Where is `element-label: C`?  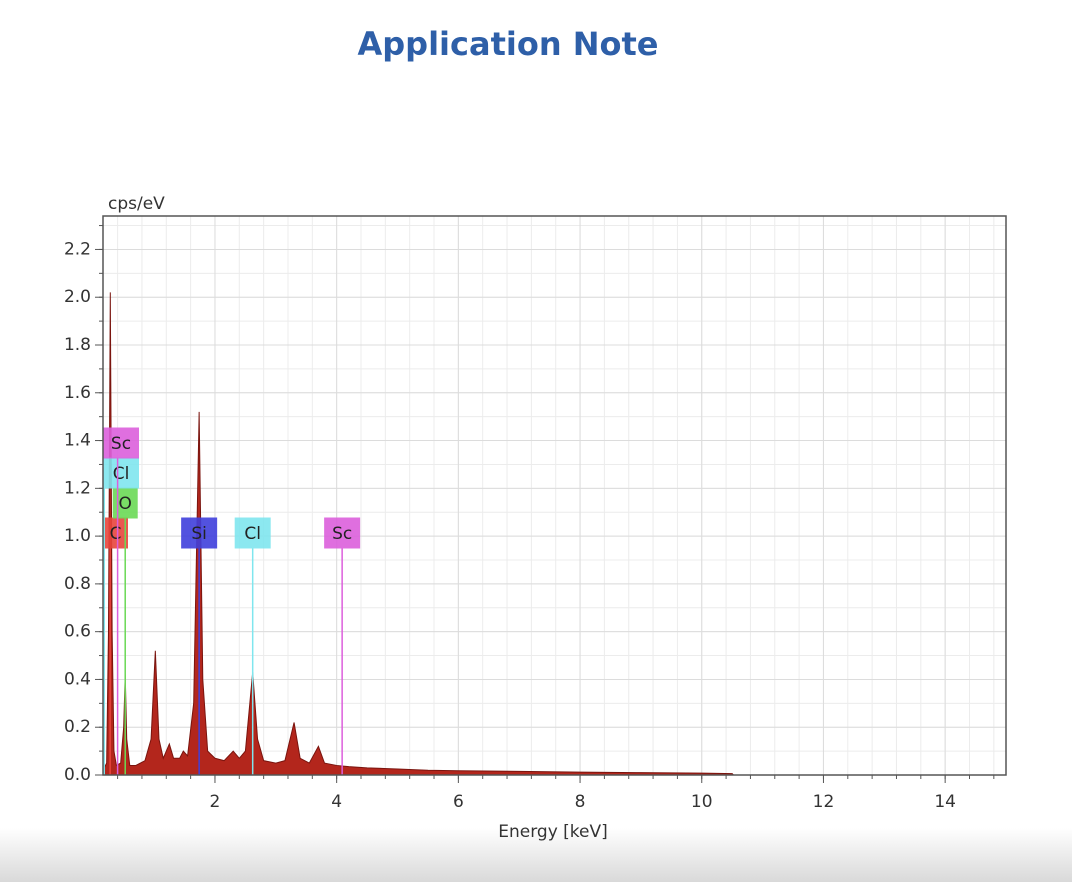 element-label: C is located at coordinates (116, 534).